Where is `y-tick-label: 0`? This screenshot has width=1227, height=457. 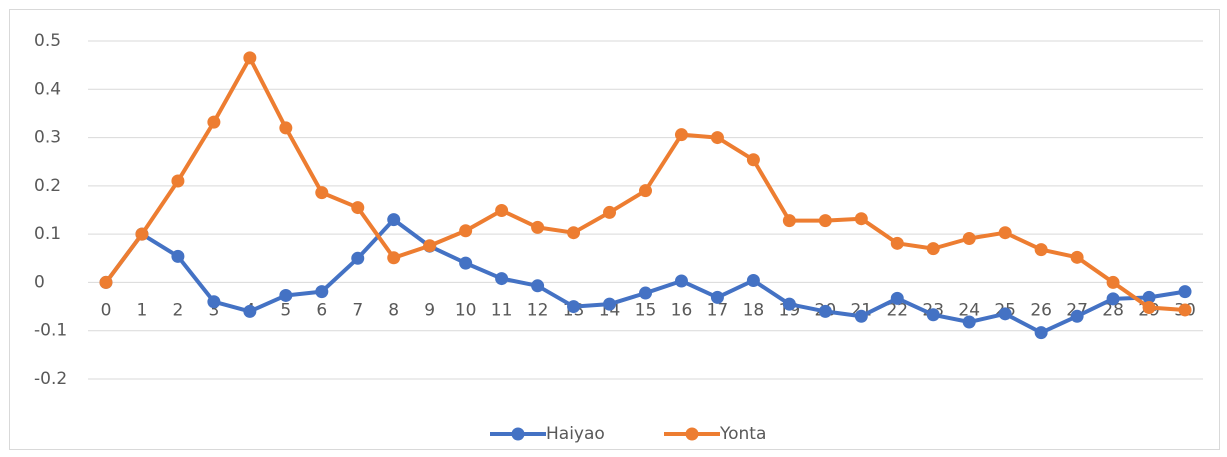 y-tick-label: 0 is located at coordinates (39, 282).